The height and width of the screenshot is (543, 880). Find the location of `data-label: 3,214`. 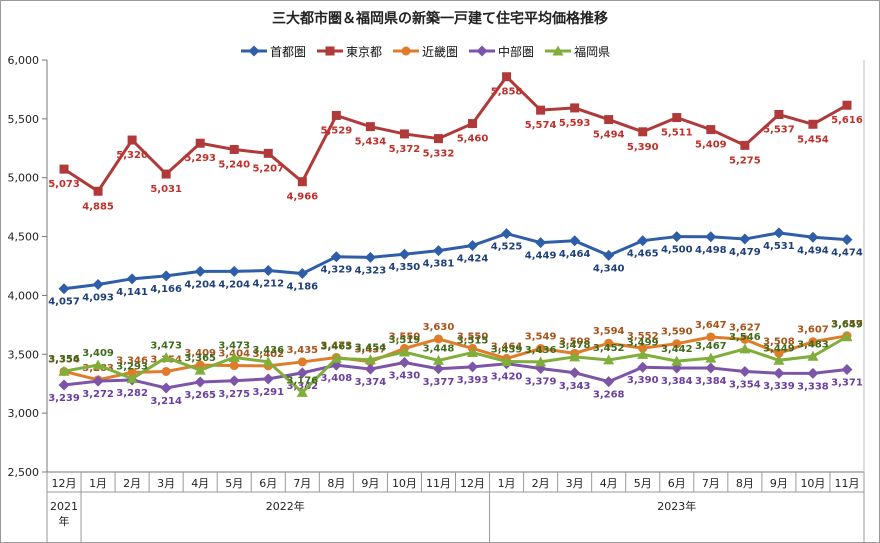

data-label: 3,214 is located at coordinates (166, 401).